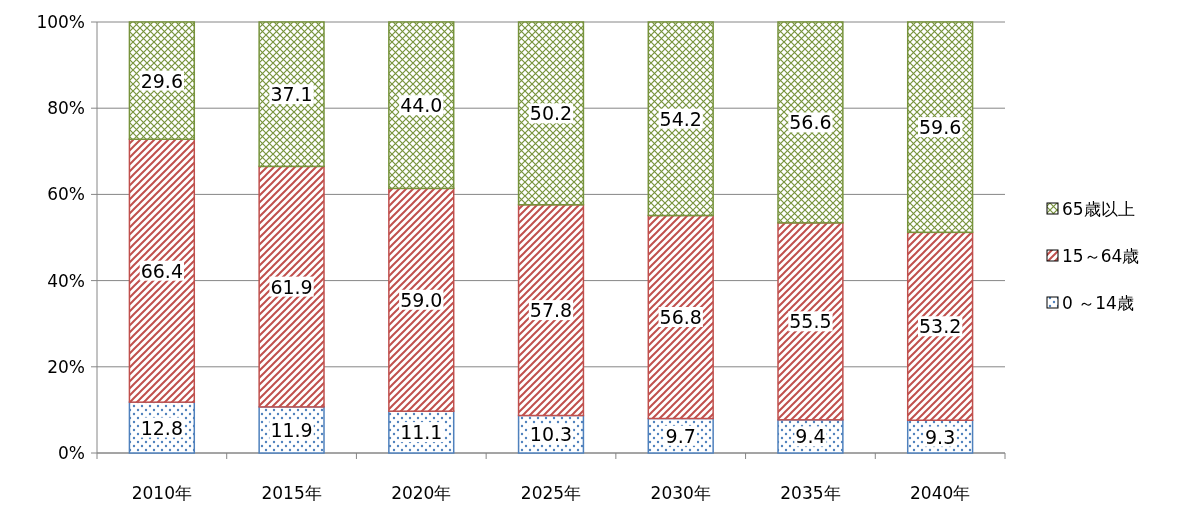  Describe the element at coordinates (66, 194) in the screenshot. I see `y-tick-label: 60%` at that location.